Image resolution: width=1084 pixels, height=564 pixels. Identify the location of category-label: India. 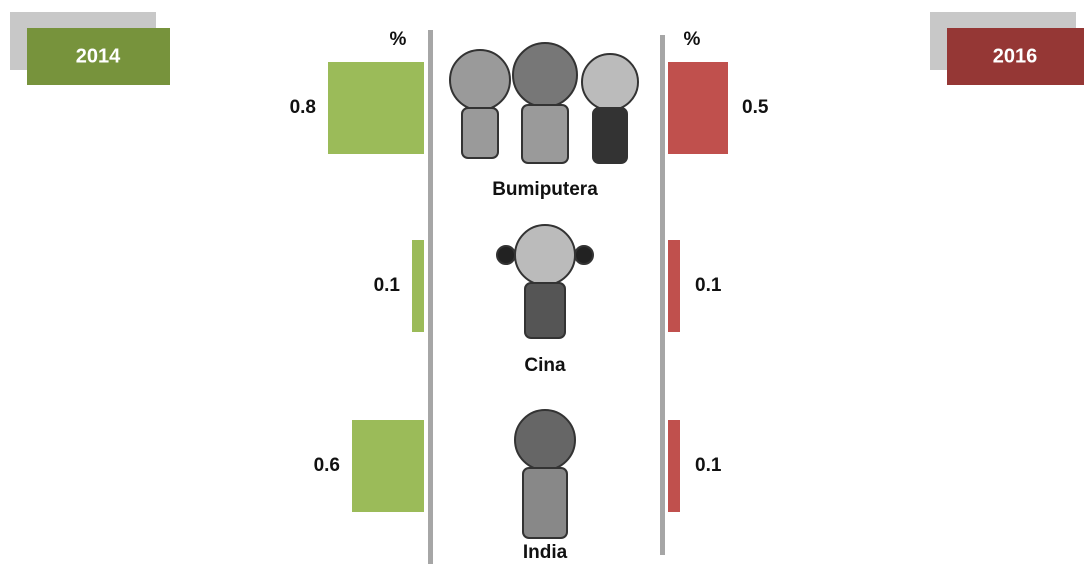
(545, 552).